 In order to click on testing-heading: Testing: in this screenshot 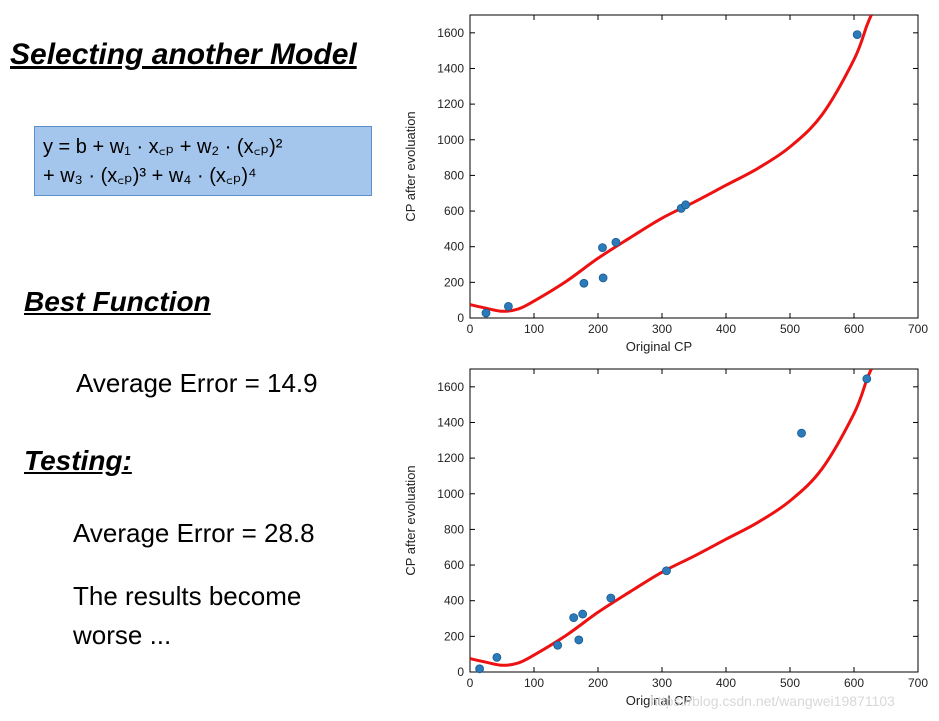, I will do `click(78, 460)`.